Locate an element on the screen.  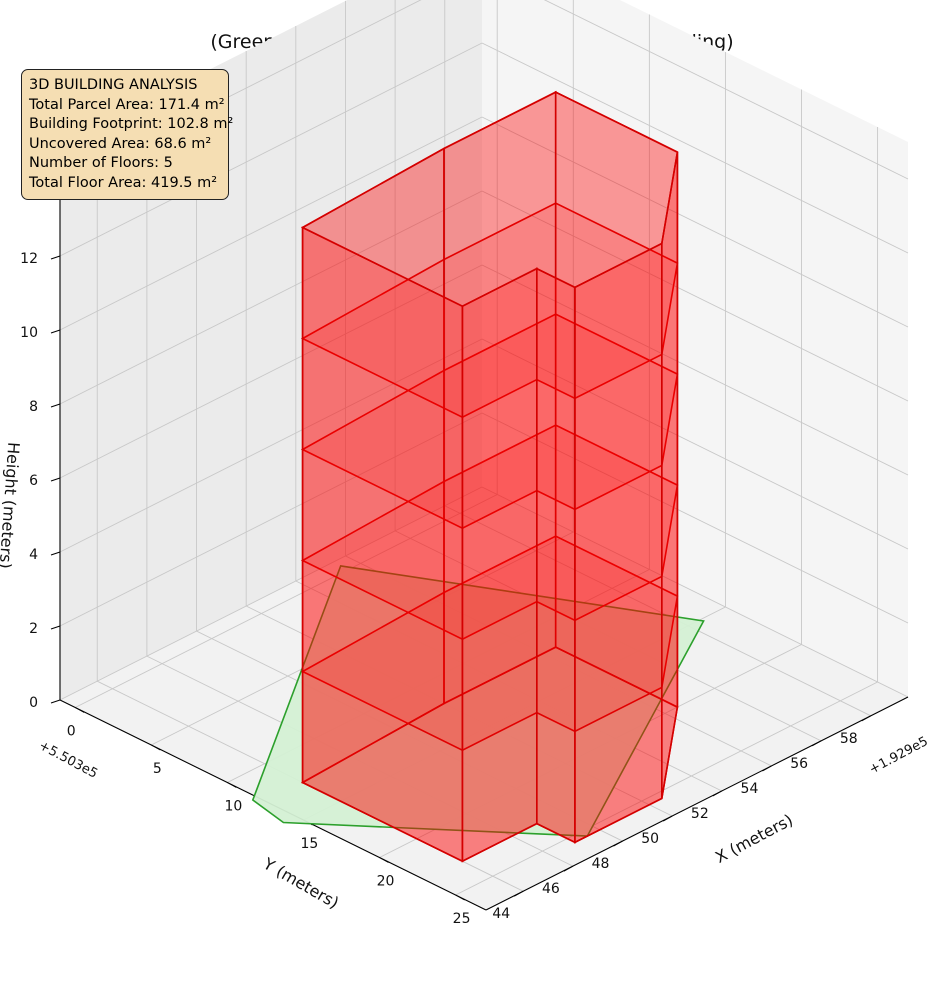
x-tick-label: 58 is located at coordinates (849, 739).